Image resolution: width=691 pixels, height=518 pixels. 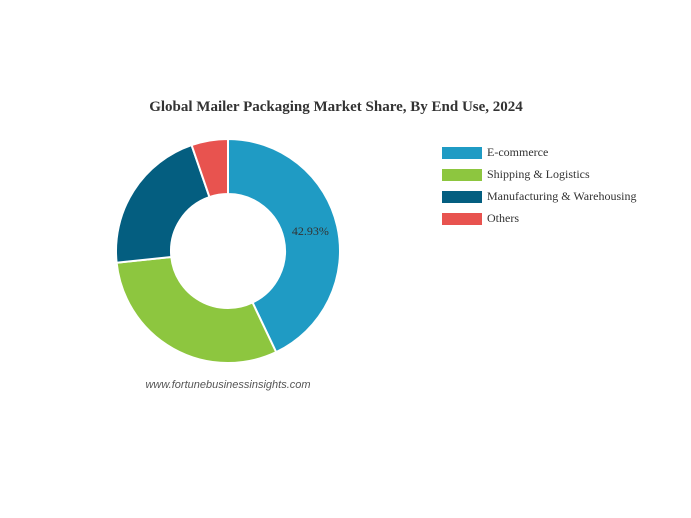 I want to click on legend-label: Others, so click(x=503, y=218).